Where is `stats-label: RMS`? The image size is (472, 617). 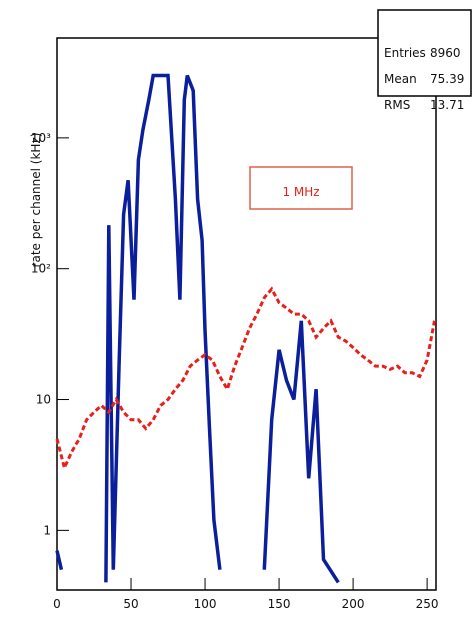 stats-label: RMS is located at coordinates (397, 105).